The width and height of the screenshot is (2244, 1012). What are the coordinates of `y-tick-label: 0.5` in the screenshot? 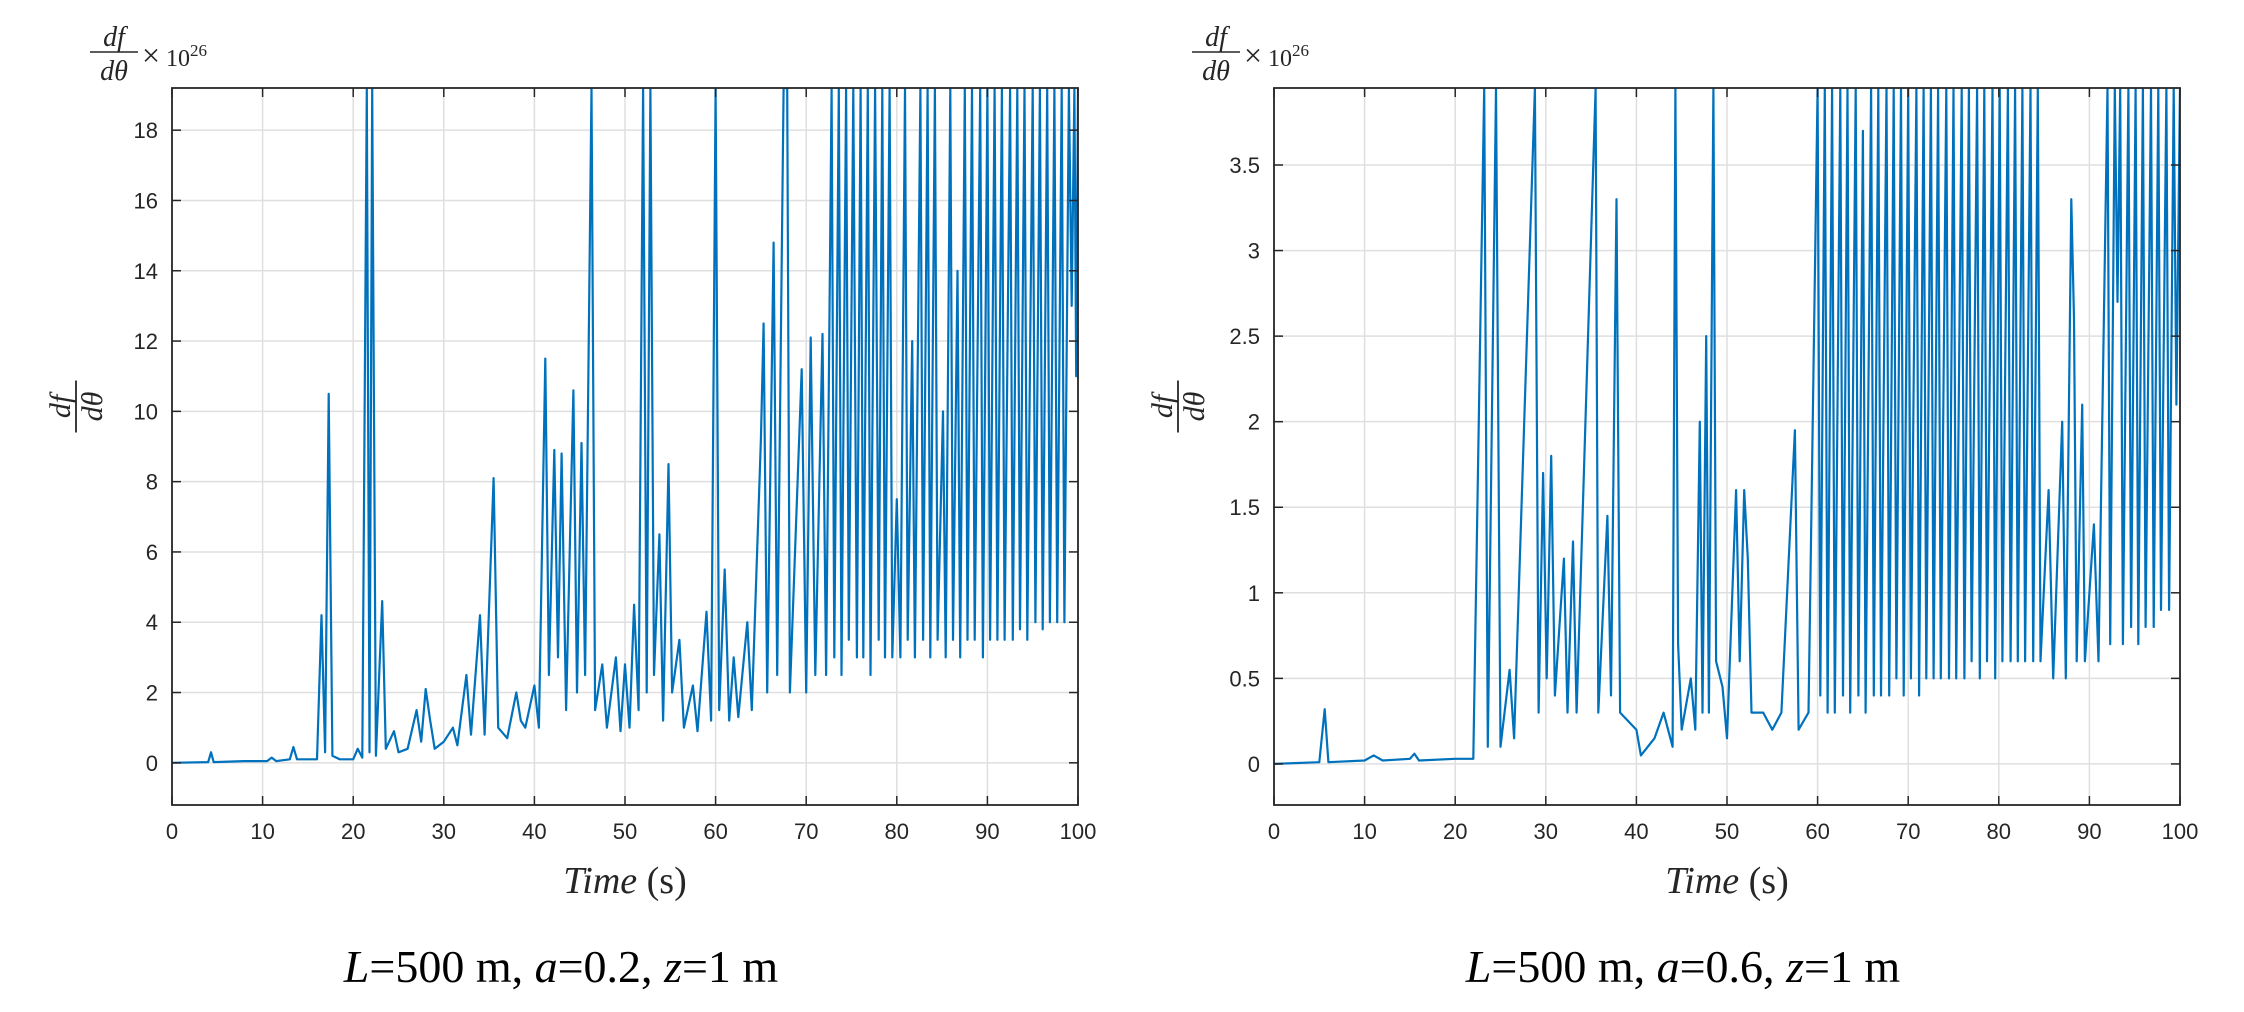 It's located at (1244, 678).